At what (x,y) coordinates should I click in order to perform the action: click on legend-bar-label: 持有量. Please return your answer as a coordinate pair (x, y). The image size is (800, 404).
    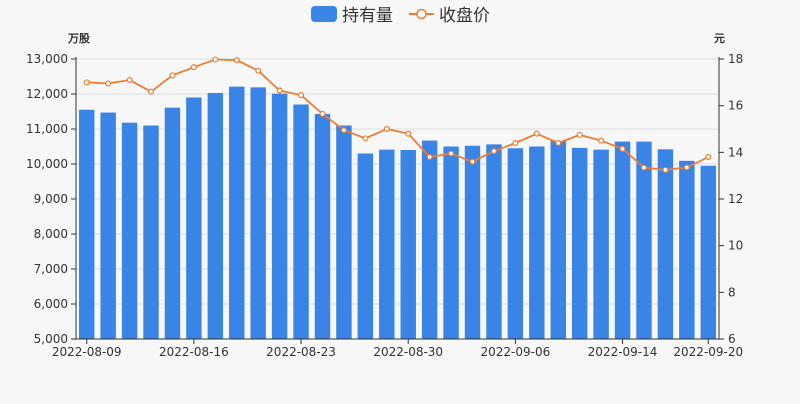
    Looking at the image, I should click on (367, 16).